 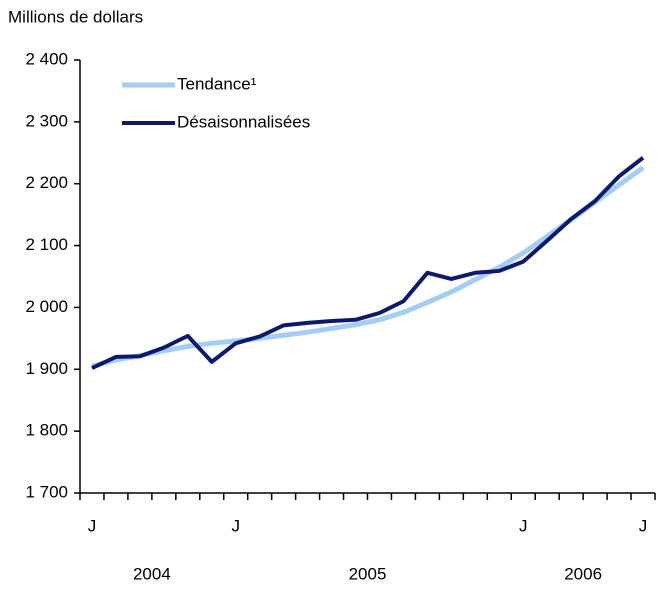 What do you see at coordinates (217, 83) in the screenshot?
I see `legend-label: Tendance¹` at bounding box center [217, 83].